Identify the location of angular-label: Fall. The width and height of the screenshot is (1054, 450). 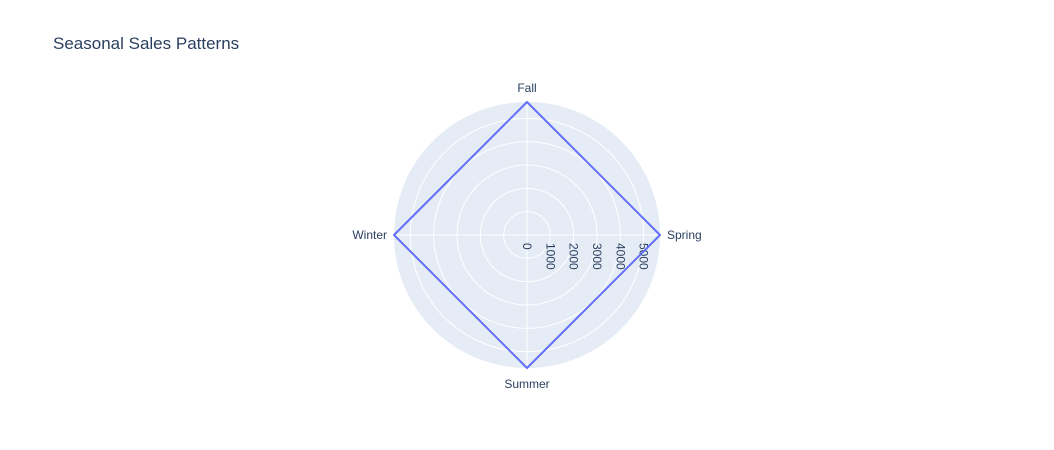
(526, 88).